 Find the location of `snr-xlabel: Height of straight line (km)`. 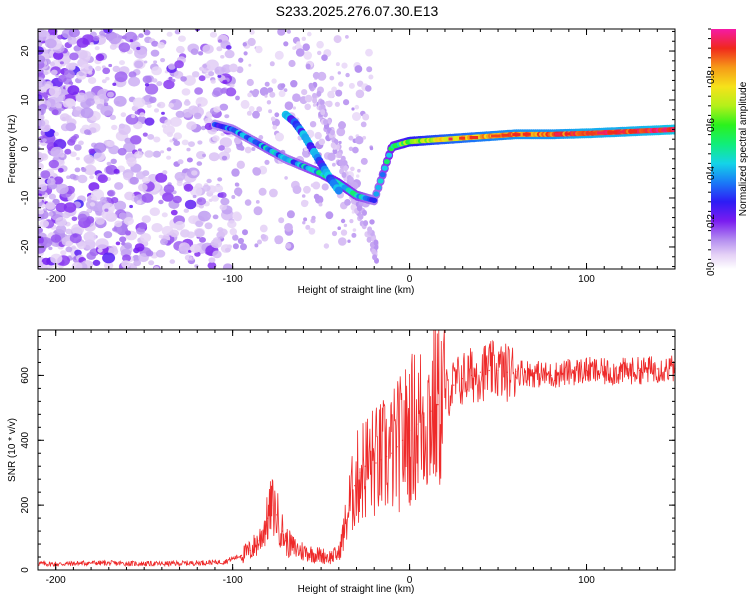

snr-xlabel: Height of straight line (km) is located at coordinates (356, 589).